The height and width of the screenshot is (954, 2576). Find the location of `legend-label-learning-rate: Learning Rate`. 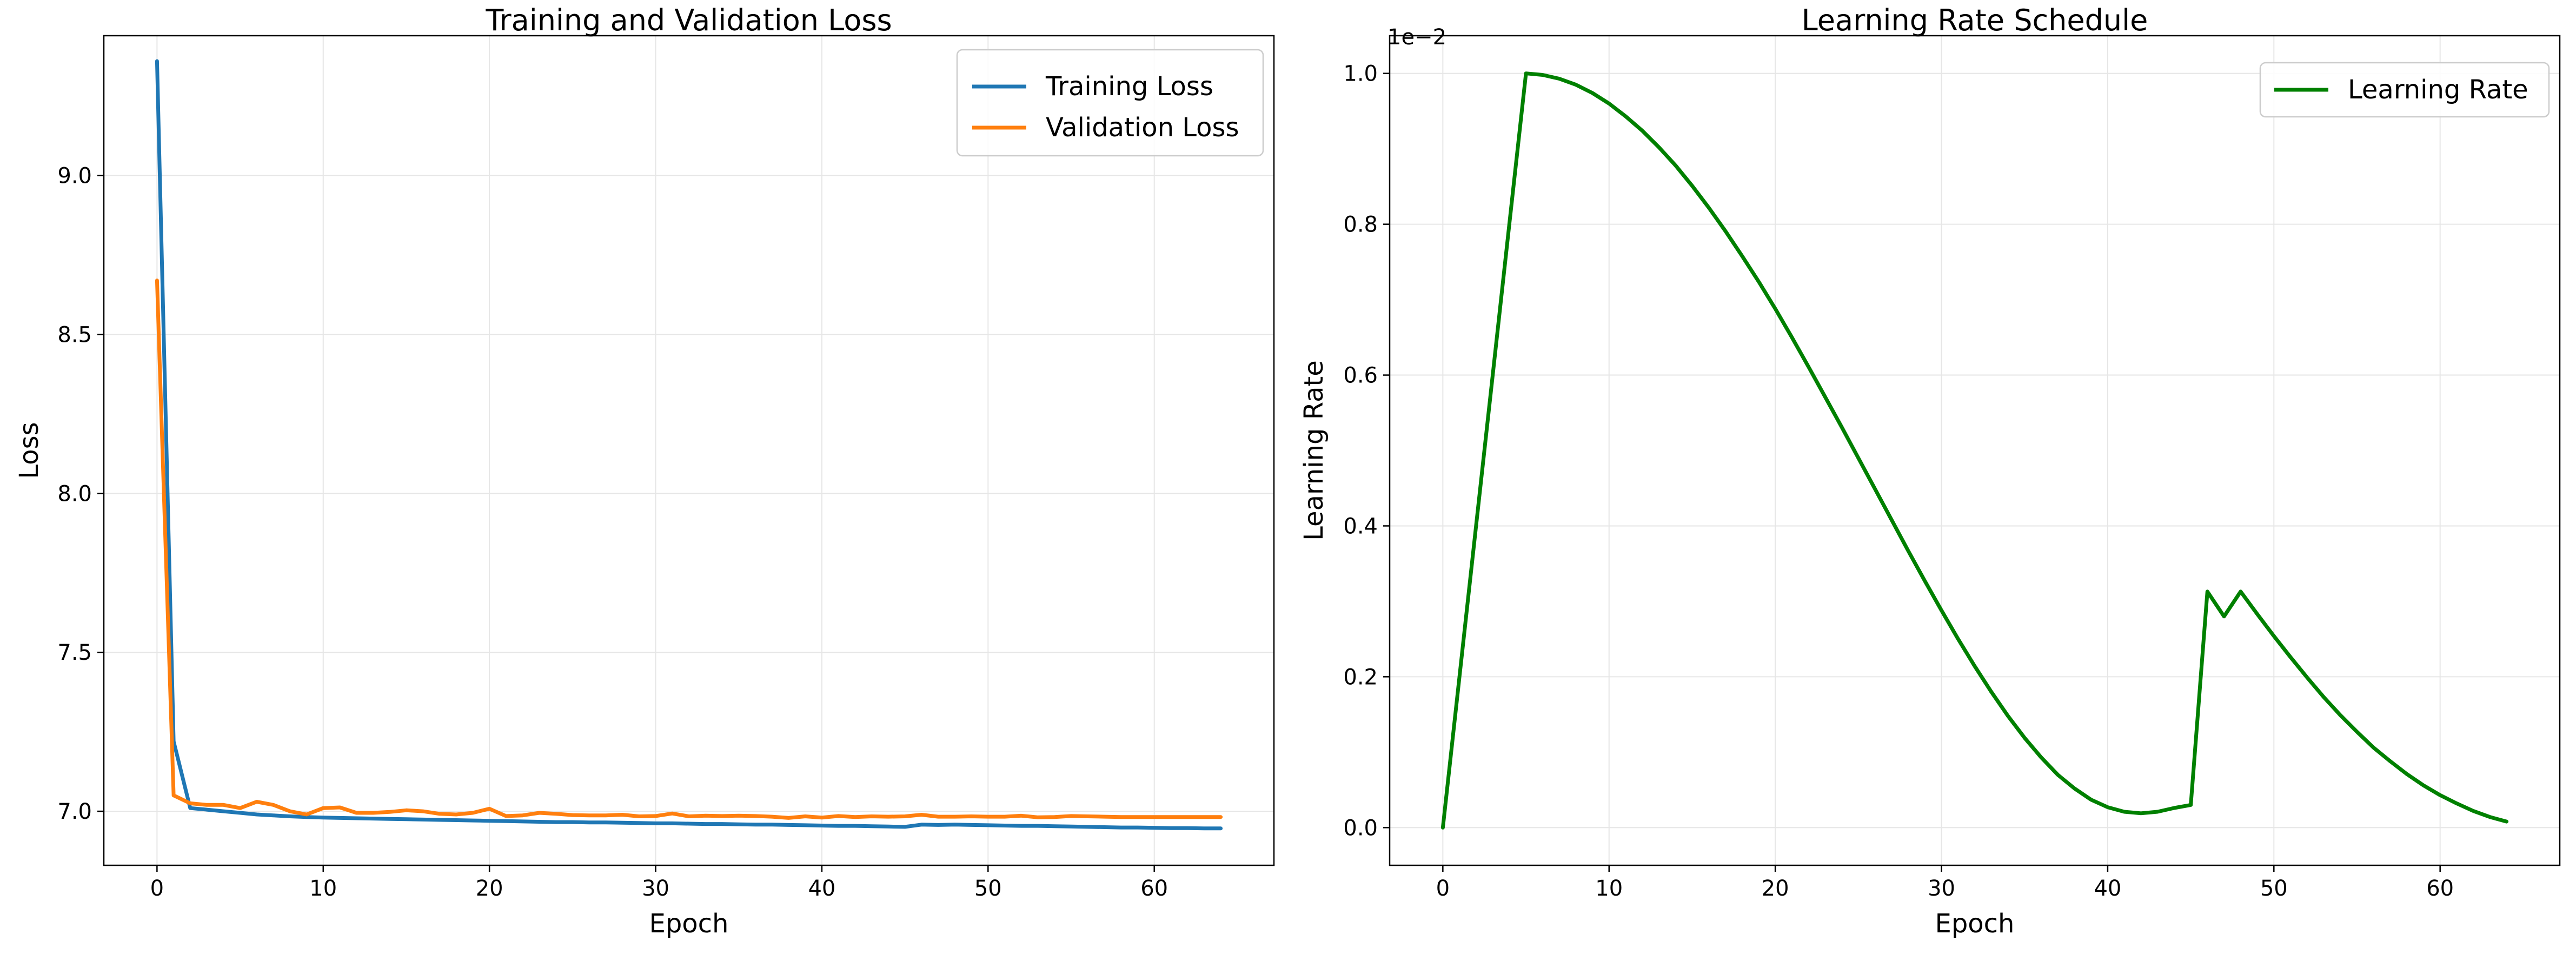

legend-label-learning-rate: Learning Rate is located at coordinates (2438, 90).